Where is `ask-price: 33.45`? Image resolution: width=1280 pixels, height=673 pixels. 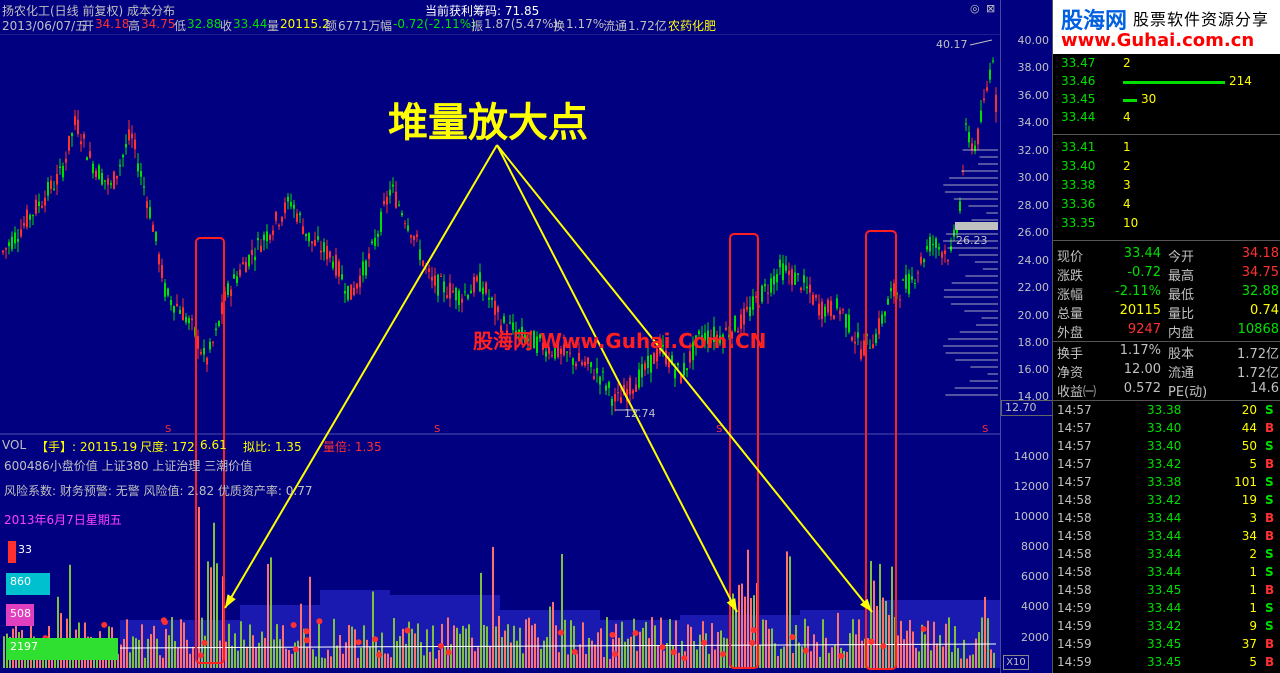 ask-price: 33.45 is located at coordinates (1078, 99).